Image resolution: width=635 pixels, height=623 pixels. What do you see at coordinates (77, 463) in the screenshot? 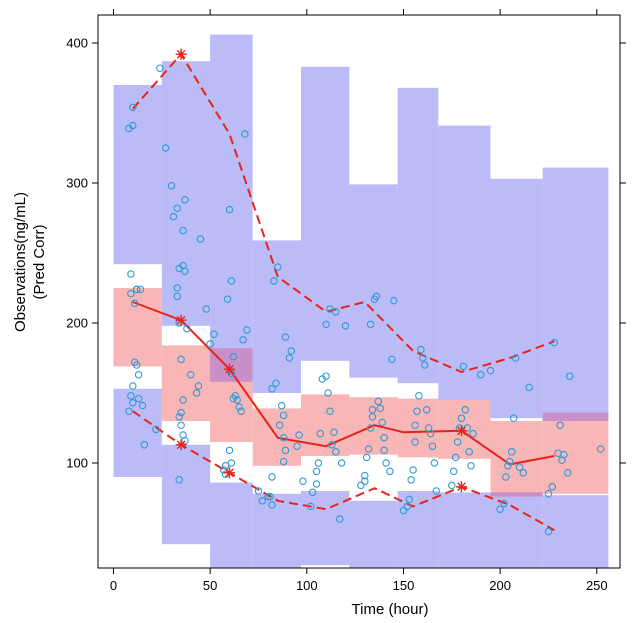
I see `y-tick-label: 100` at bounding box center [77, 463].